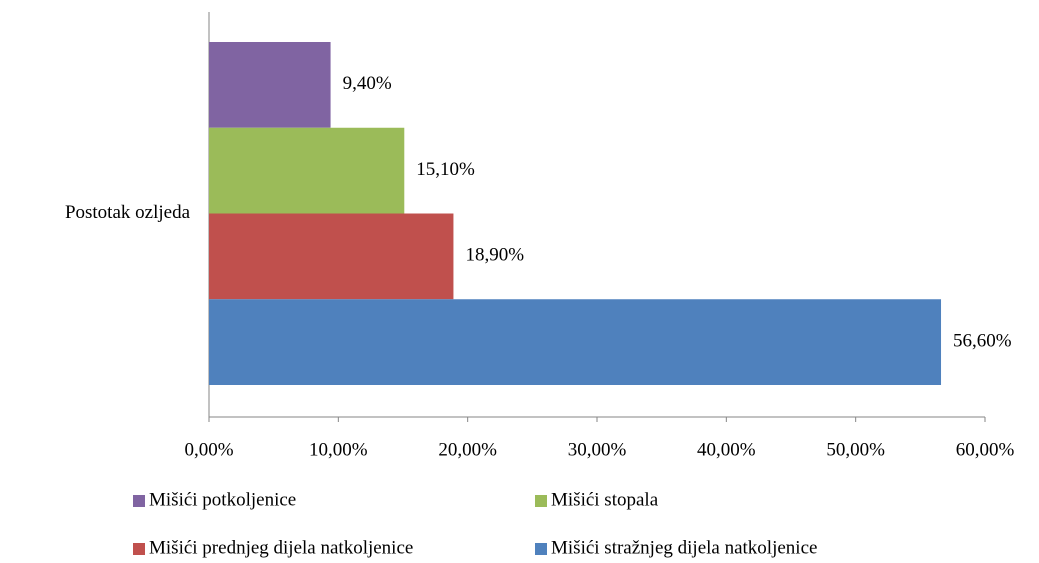 The height and width of the screenshot is (563, 1039). Describe the element at coordinates (597, 449) in the screenshot. I see `x-tick-label: 30,00%` at that location.